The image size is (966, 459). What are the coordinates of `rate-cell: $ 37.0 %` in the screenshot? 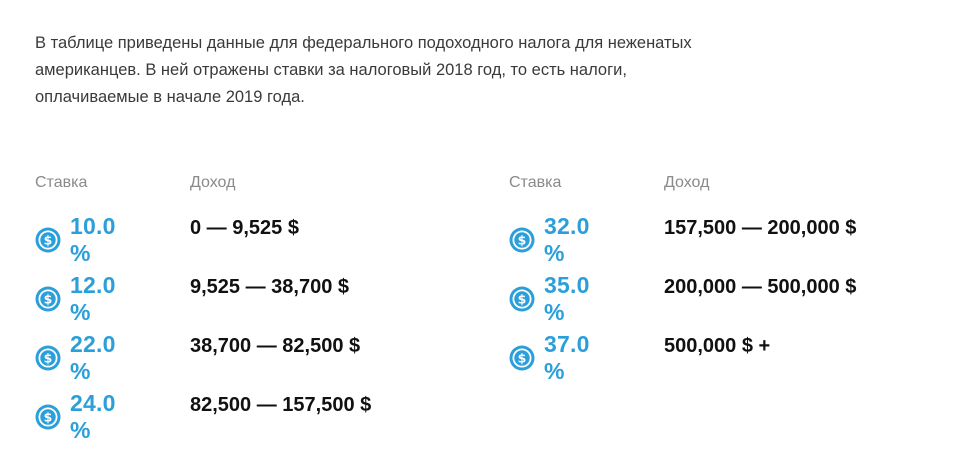 It's located at (549, 358).